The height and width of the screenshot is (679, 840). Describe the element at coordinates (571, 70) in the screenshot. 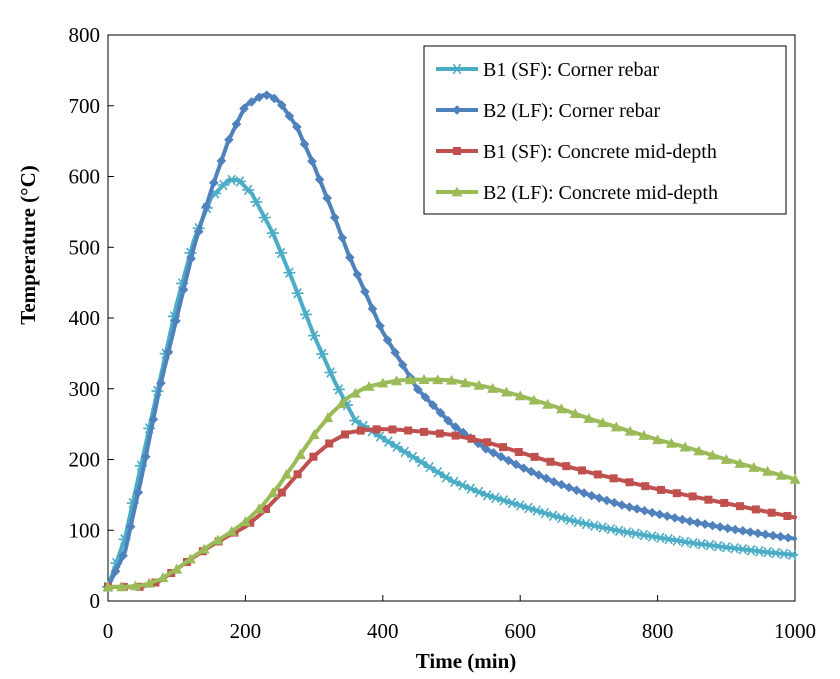

I see `legend-label: B1 (SF): Corner rebar` at that location.